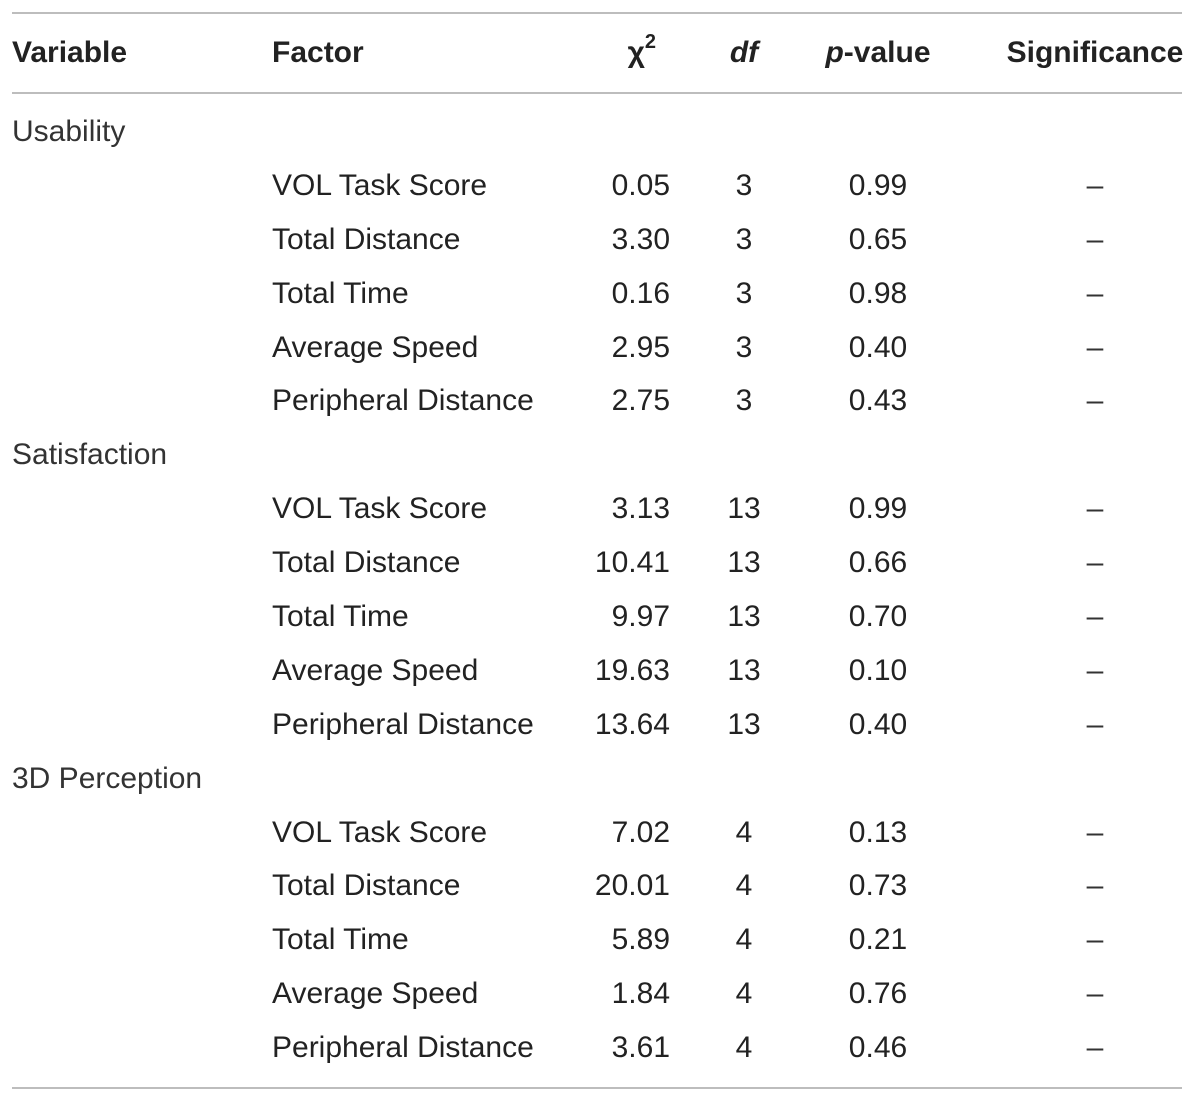  Describe the element at coordinates (878, 239) in the screenshot. I see `p-value-cell: 0.65` at that location.